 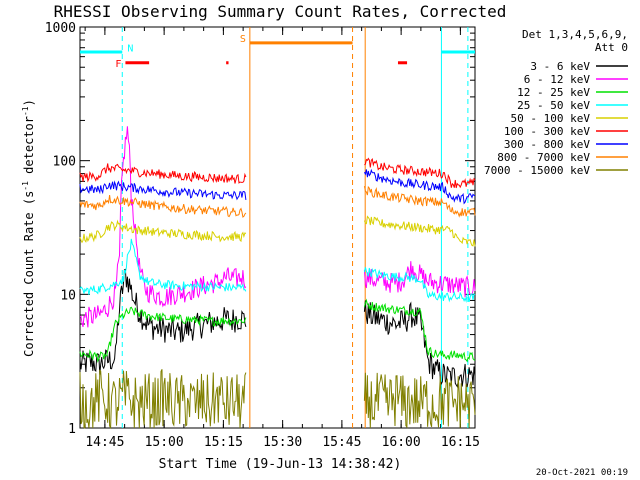 What do you see at coordinates (547, 131) in the screenshot?
I see `legend-label: 100 - 300 keV` at bounding box center [547, 131].